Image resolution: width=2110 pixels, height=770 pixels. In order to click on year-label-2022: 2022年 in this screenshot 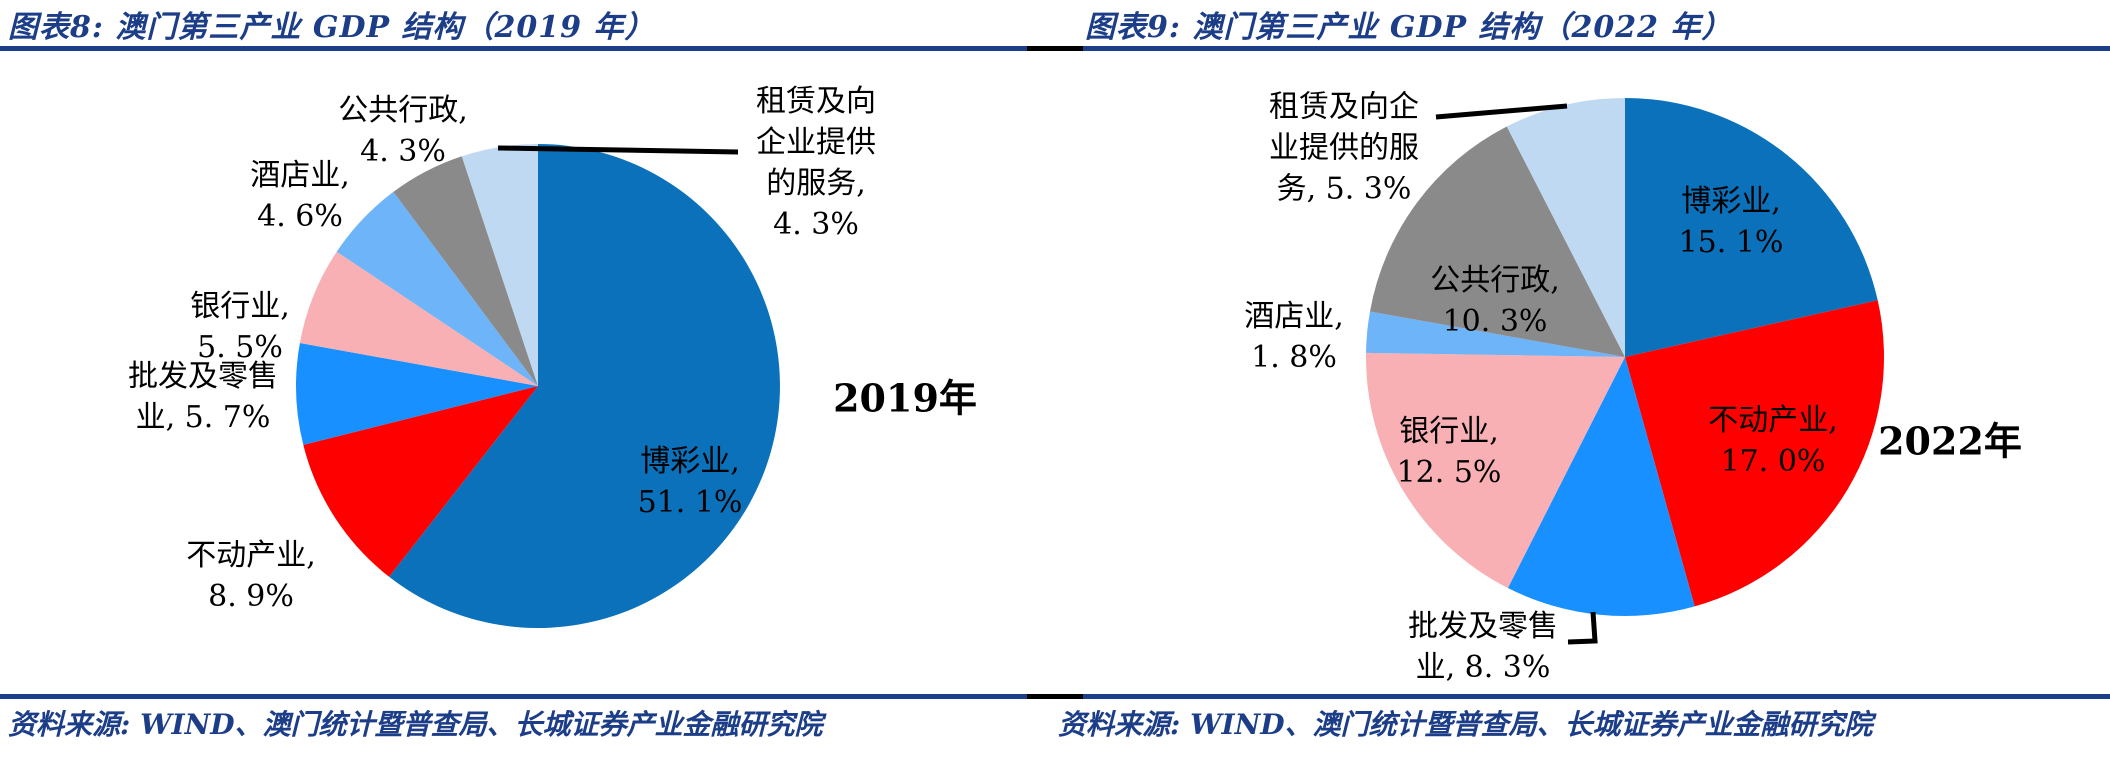, I will do `click(1950, 441)`.